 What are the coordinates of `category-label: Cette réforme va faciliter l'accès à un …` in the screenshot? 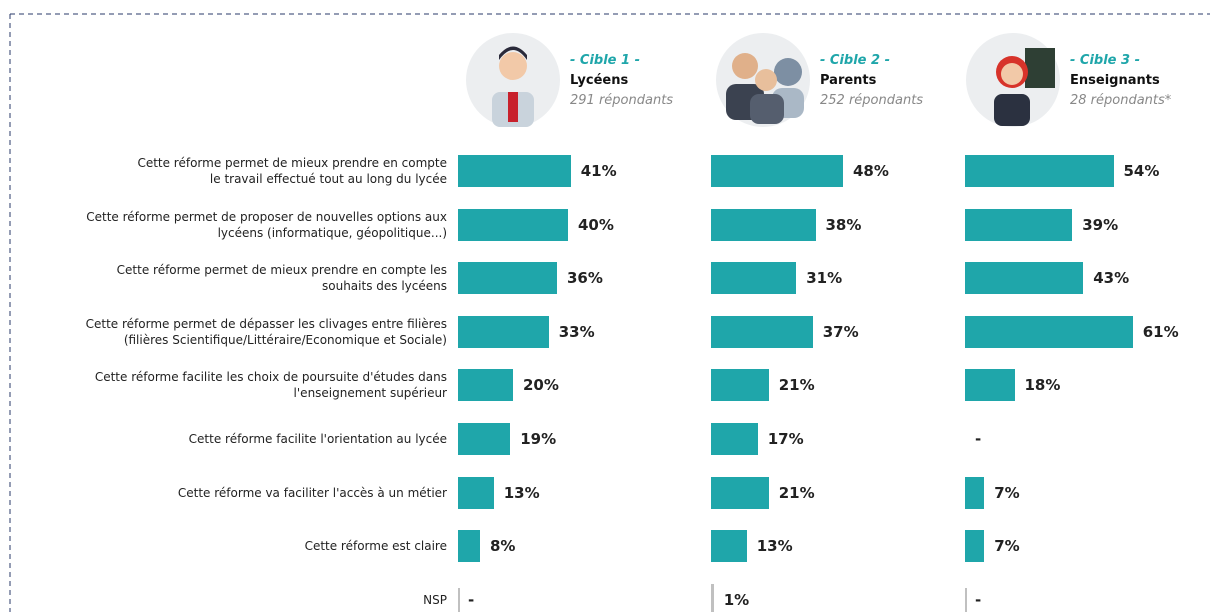 It's located at (312, 492).